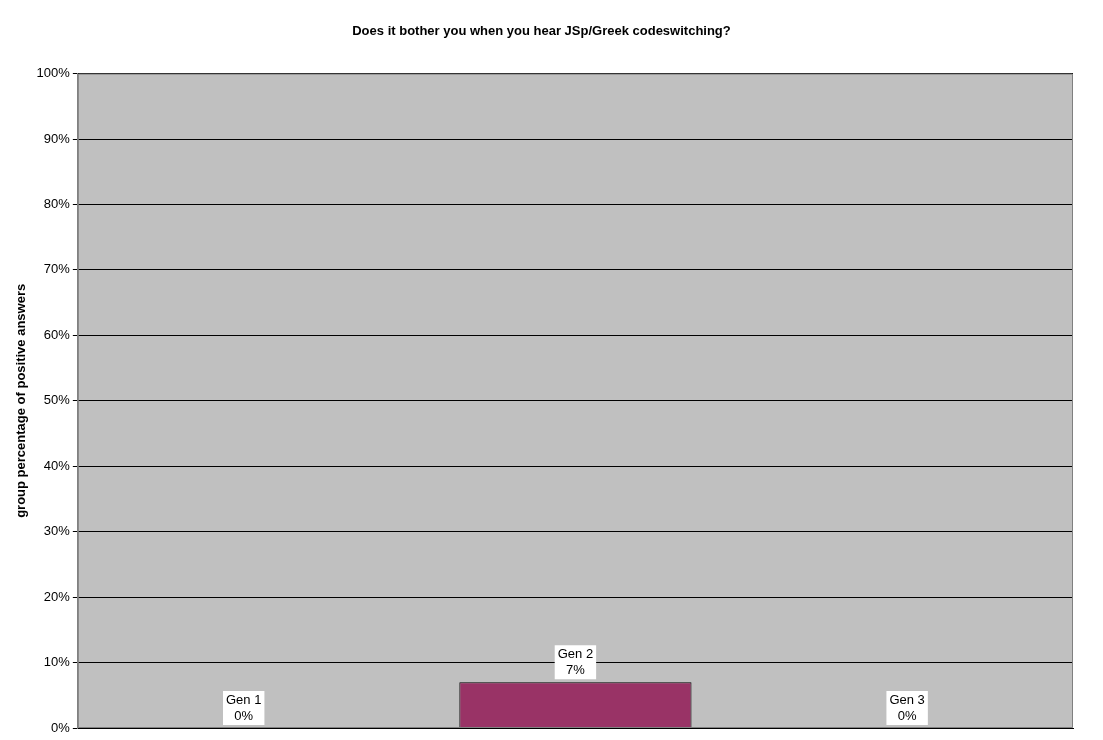 The width and height of the screenshot is (1103, 740). Describe the element at coordinates (541, 31) in the screenshot. I see `chart-title: Does it bother you when you hear JSp/Greek codeswitching?` at that location.